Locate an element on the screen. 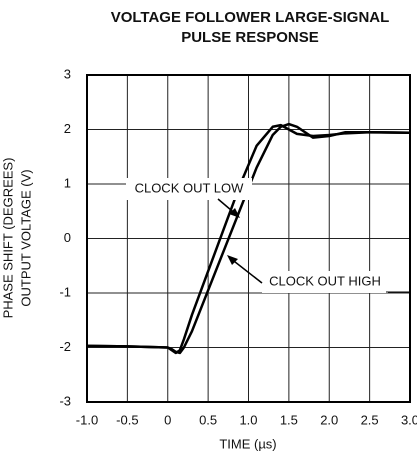 This screenshot has width=417, height=459. x-tick-label: 2.0 is located at coordinates (329, 419).